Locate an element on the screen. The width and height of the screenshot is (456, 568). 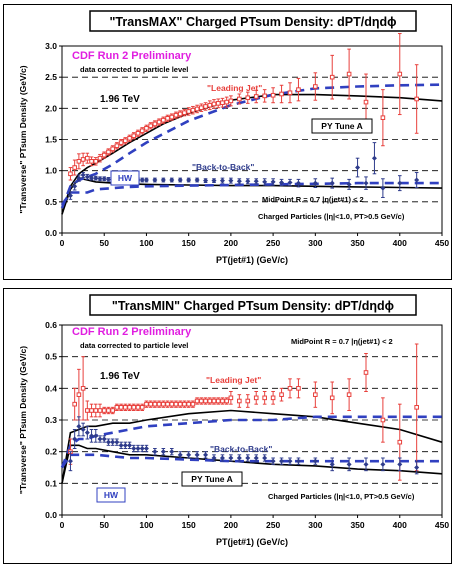
y-tick-label: 3.0 is located at coordinates (51, 46).